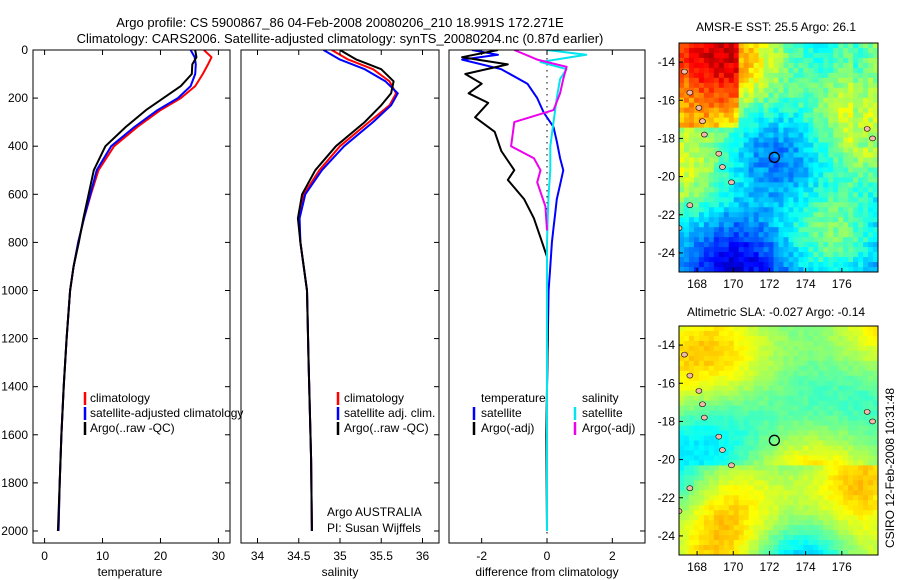 The width and height of the screenshot is (900, 580). Describe the element at coordinates (667, 253) in the screenshot. I see `map-y-tick-label: -24` at that location.